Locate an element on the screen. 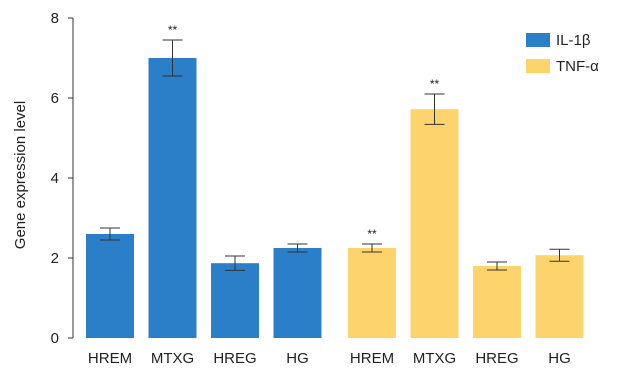 The image size is (622, 378). legend-label-0: IL-1β is located at coordinates (573, 40).